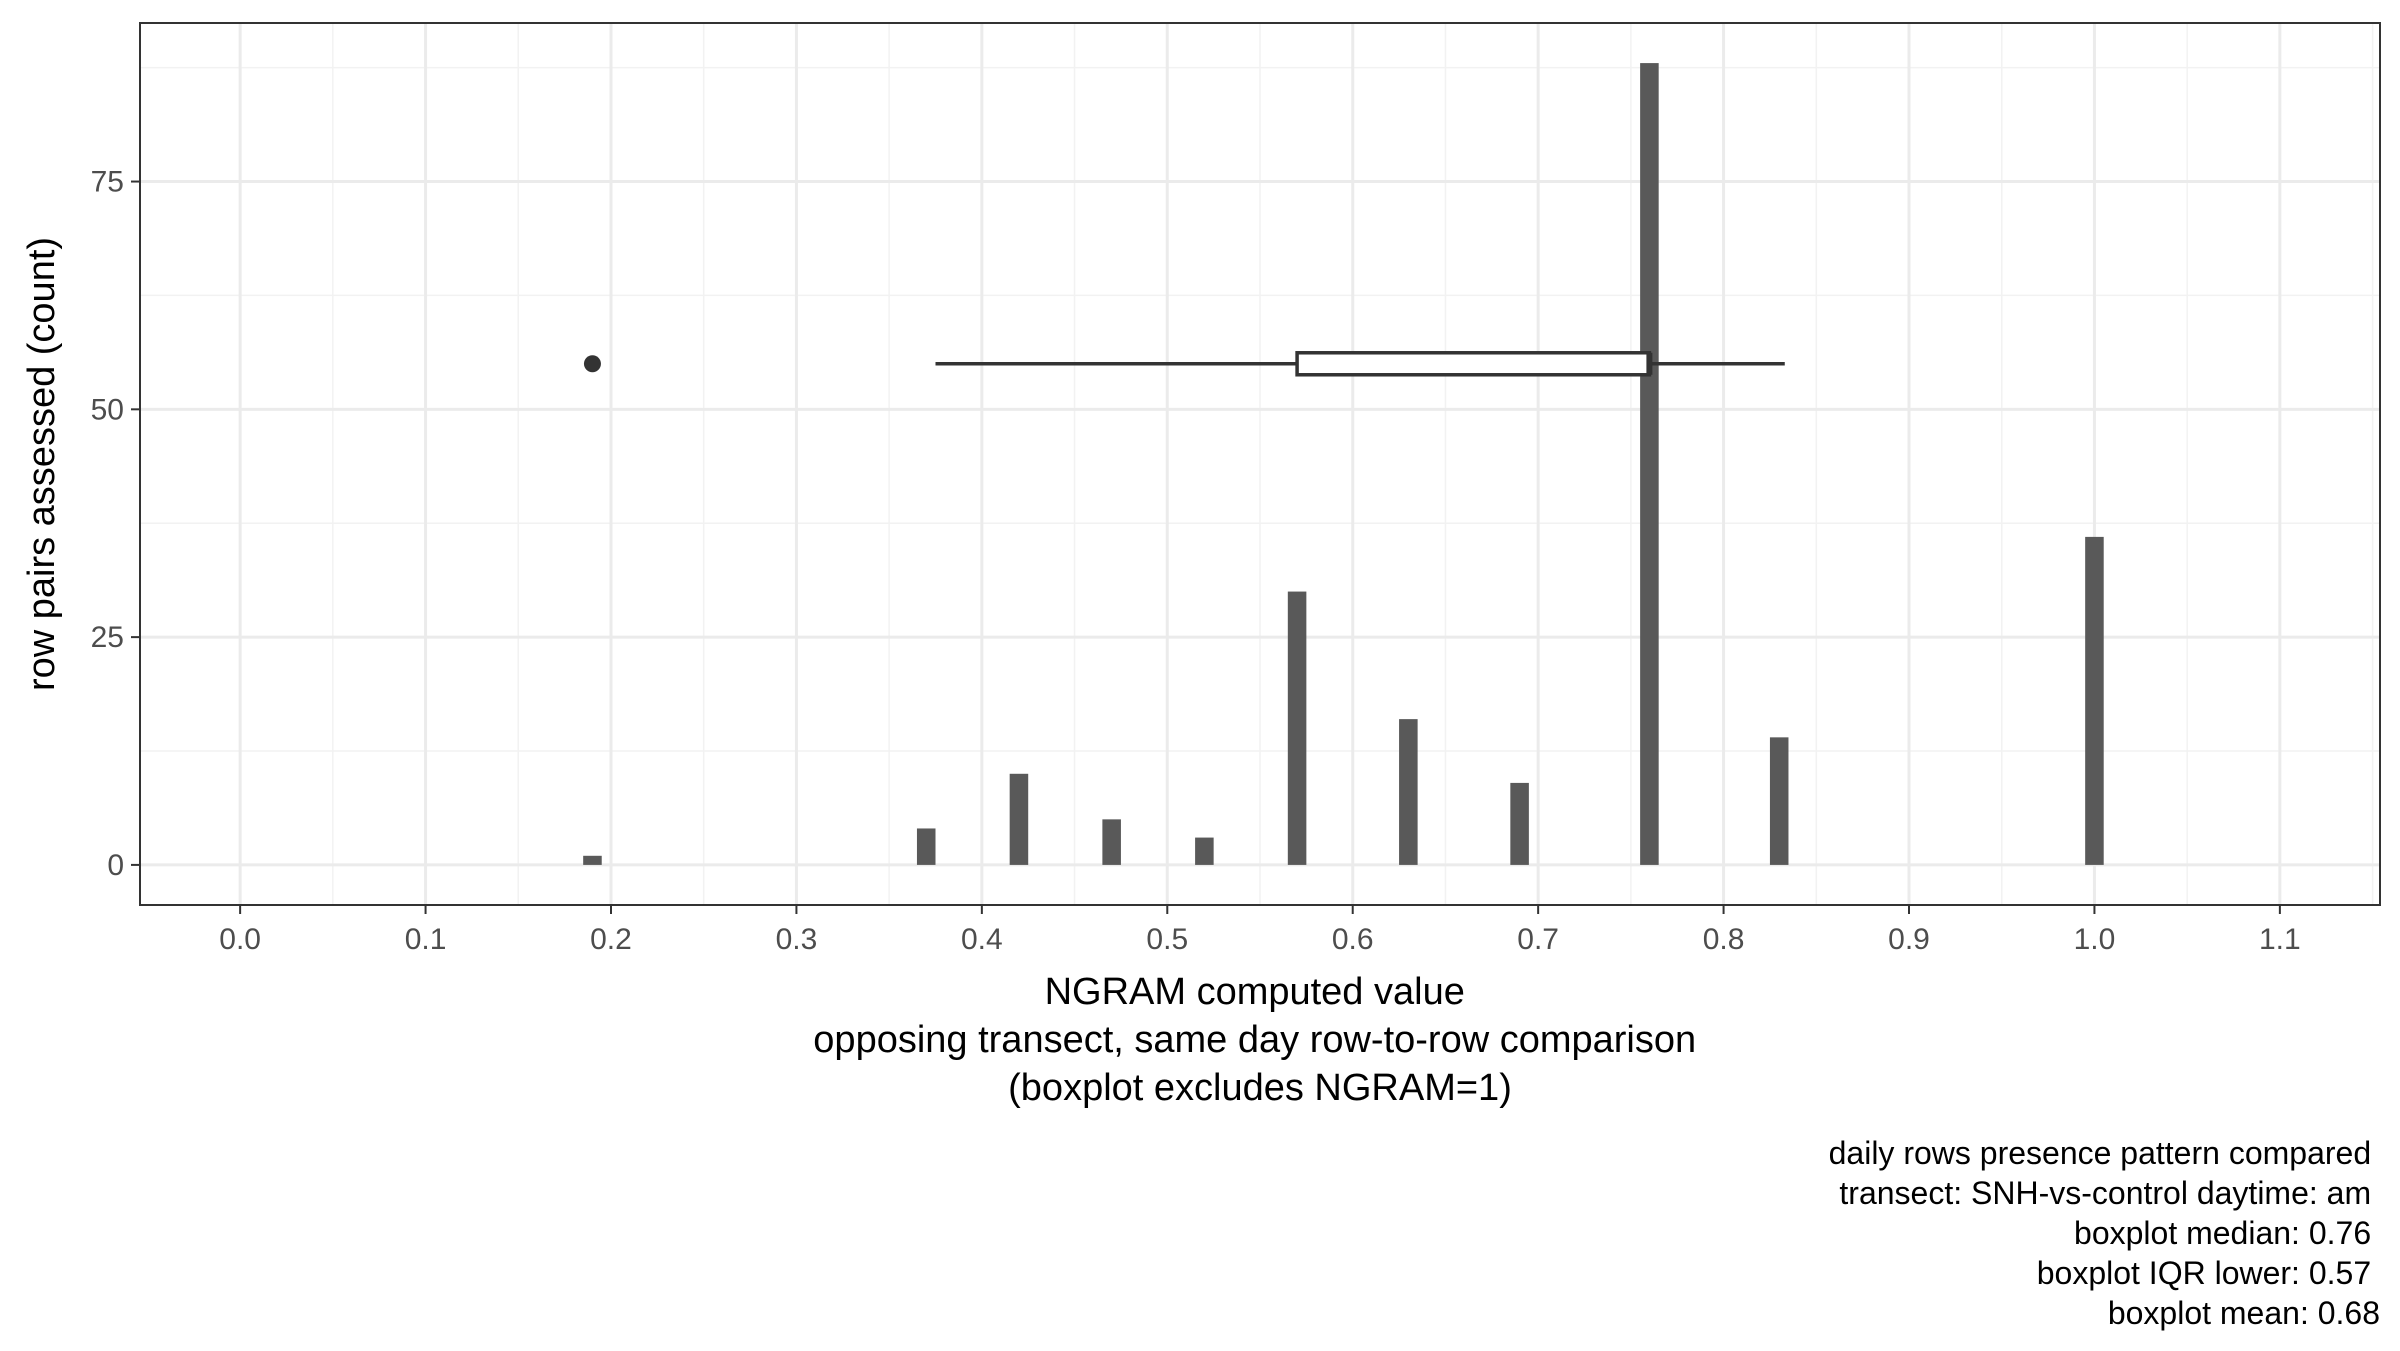 The image size is (2400, 1351). I want to click on x-tick-label: 0.2, so click(611, 939).